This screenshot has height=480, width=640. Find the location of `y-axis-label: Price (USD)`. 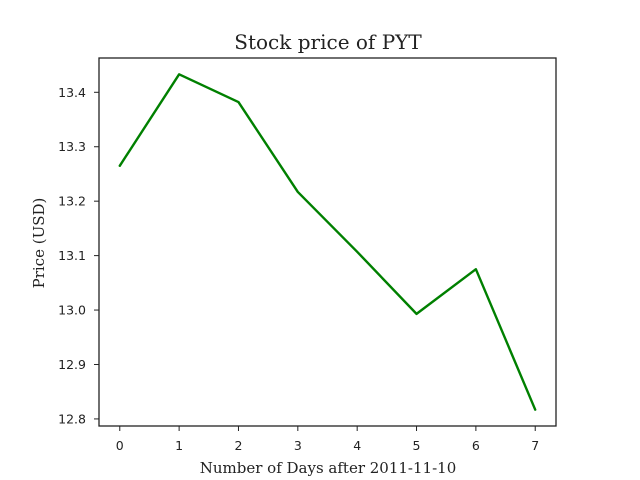

y-axis-label: Price (USD) is located at coordinates (39, 243).